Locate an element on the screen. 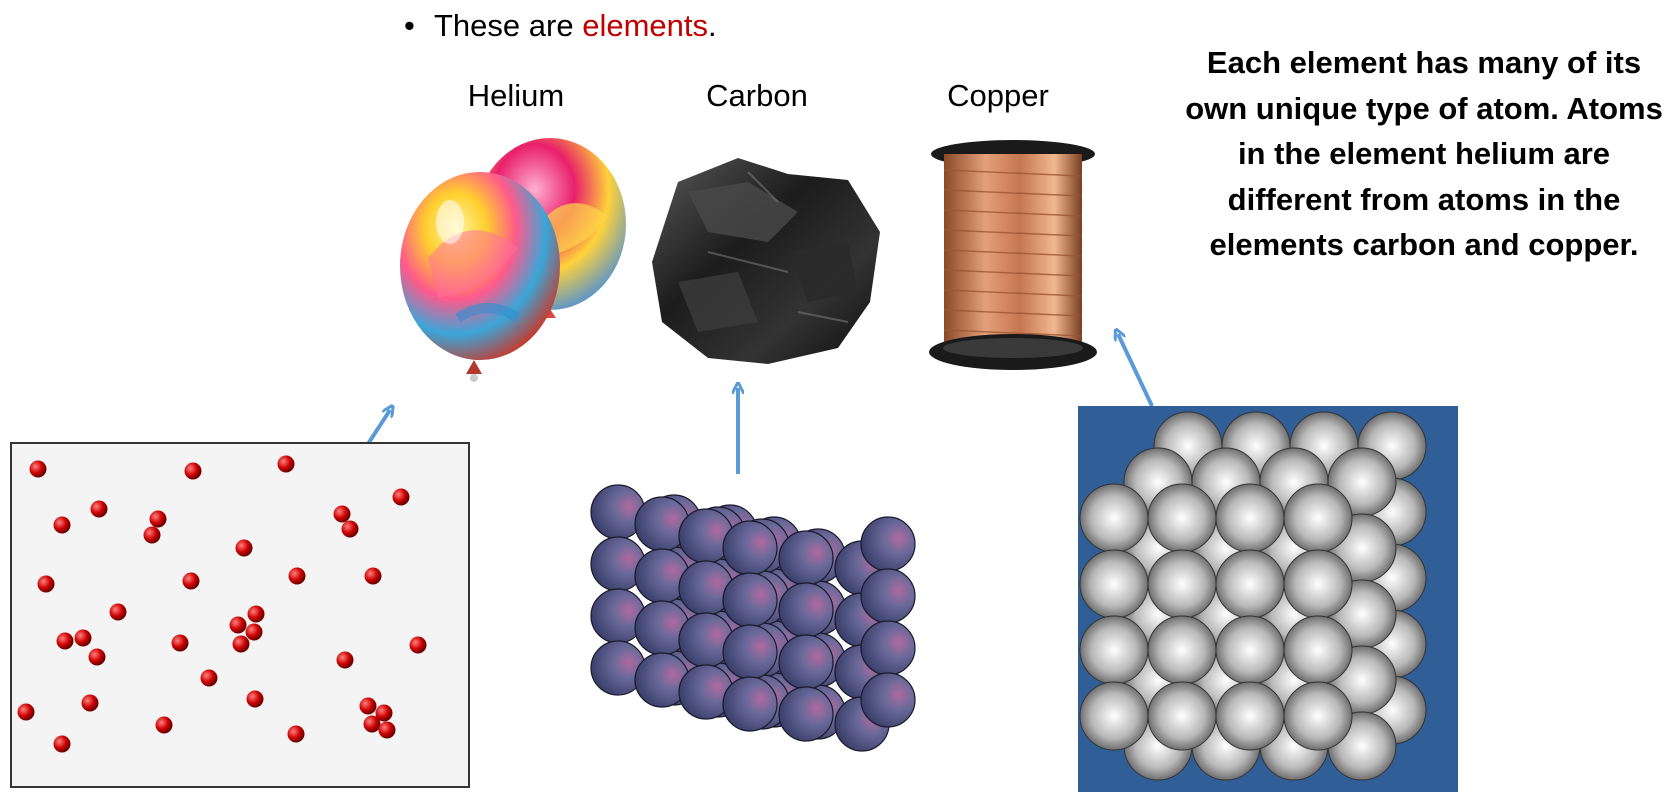 This screenshot has width=1678, height=807. carbon-atoms-diagram is located at coordinates (773, 635).